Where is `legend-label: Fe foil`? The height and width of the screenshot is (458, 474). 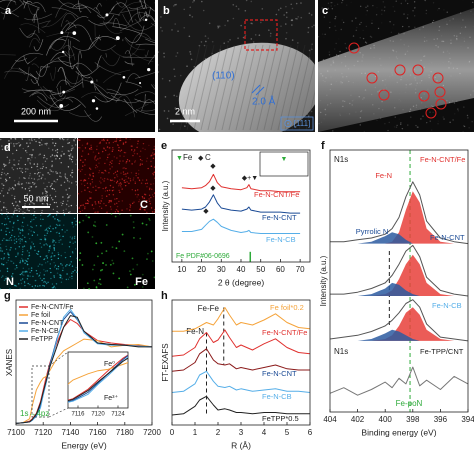 legend-label: Fe foil is located at coordinates (41, 315).